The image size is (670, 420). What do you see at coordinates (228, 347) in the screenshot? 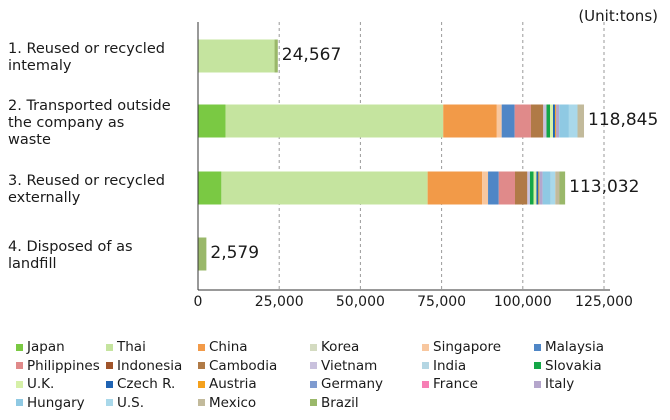
I see `legend-label: China` at bounding box center [228, 347].